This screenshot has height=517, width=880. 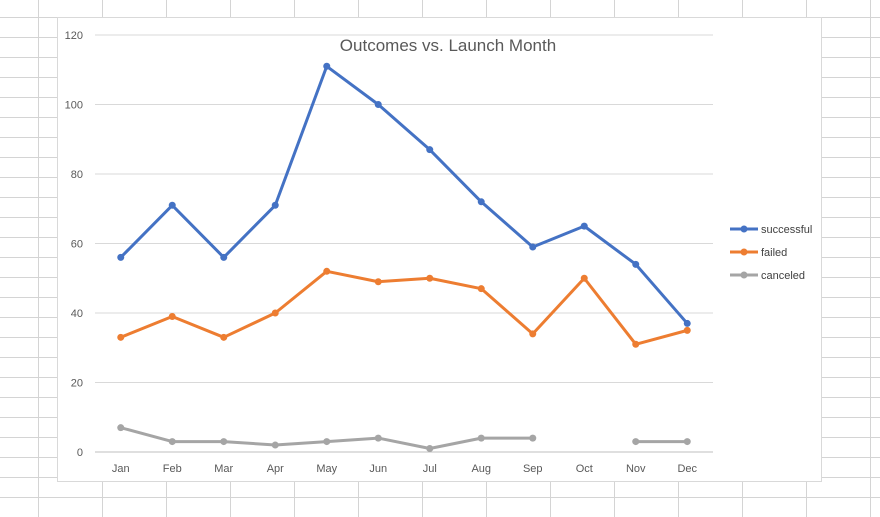 What do you see at coordinates (275, 469) in the screenshot?
I see `x-tick-label: Apr` at bounding box center [275, 469].